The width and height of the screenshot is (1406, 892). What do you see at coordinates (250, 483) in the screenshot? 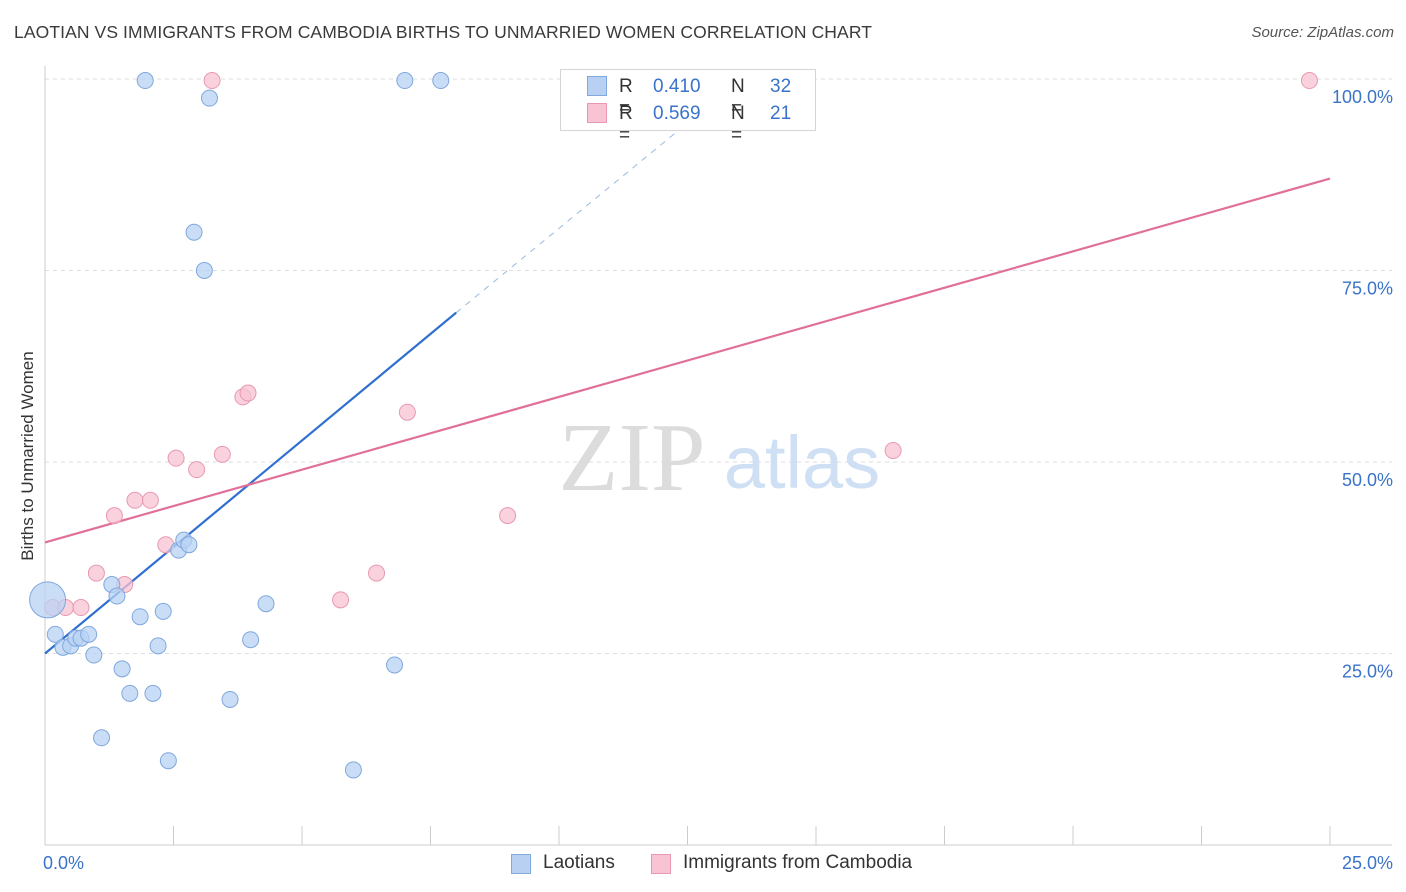
I see `laotian-trend-line` at bounding box center [250, 483].